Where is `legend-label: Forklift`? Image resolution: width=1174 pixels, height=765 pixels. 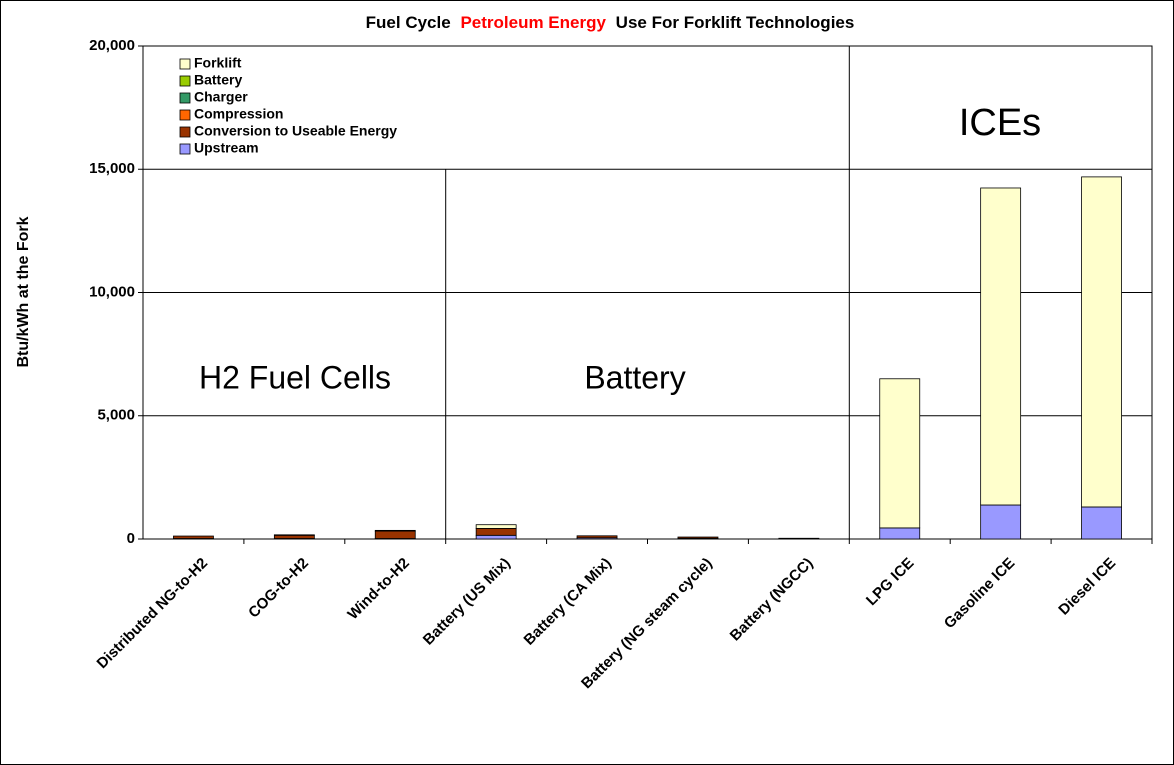 legend-label: Forklift is located at coordinates (218, 63).